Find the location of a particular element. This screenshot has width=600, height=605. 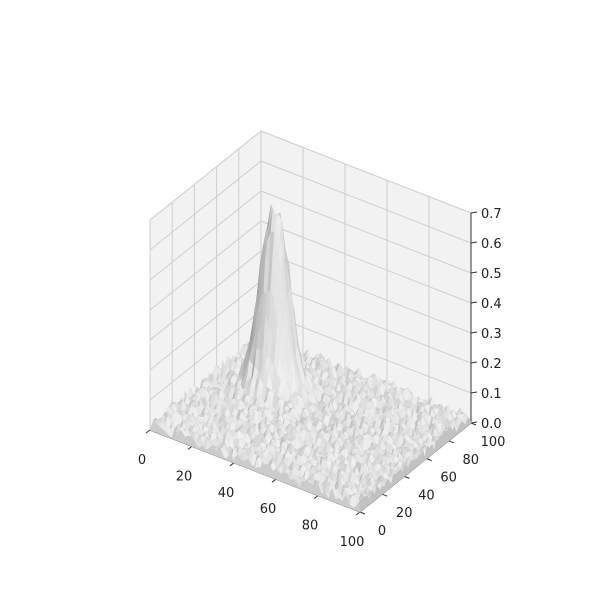

y-tick-label: 60 is located at coordinates (448, 478).